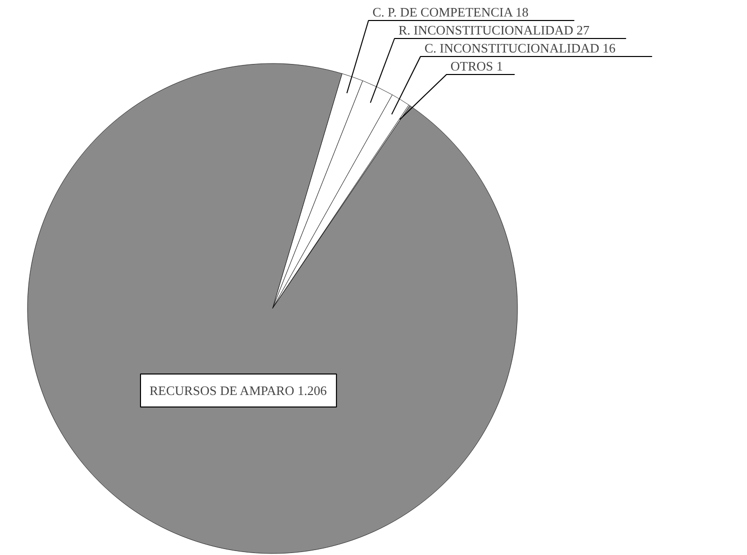  What do you see at coordinates (476, 66) in the screenshot?
I see `slice-label: OTROS 1` at bounding box center [476, 66].